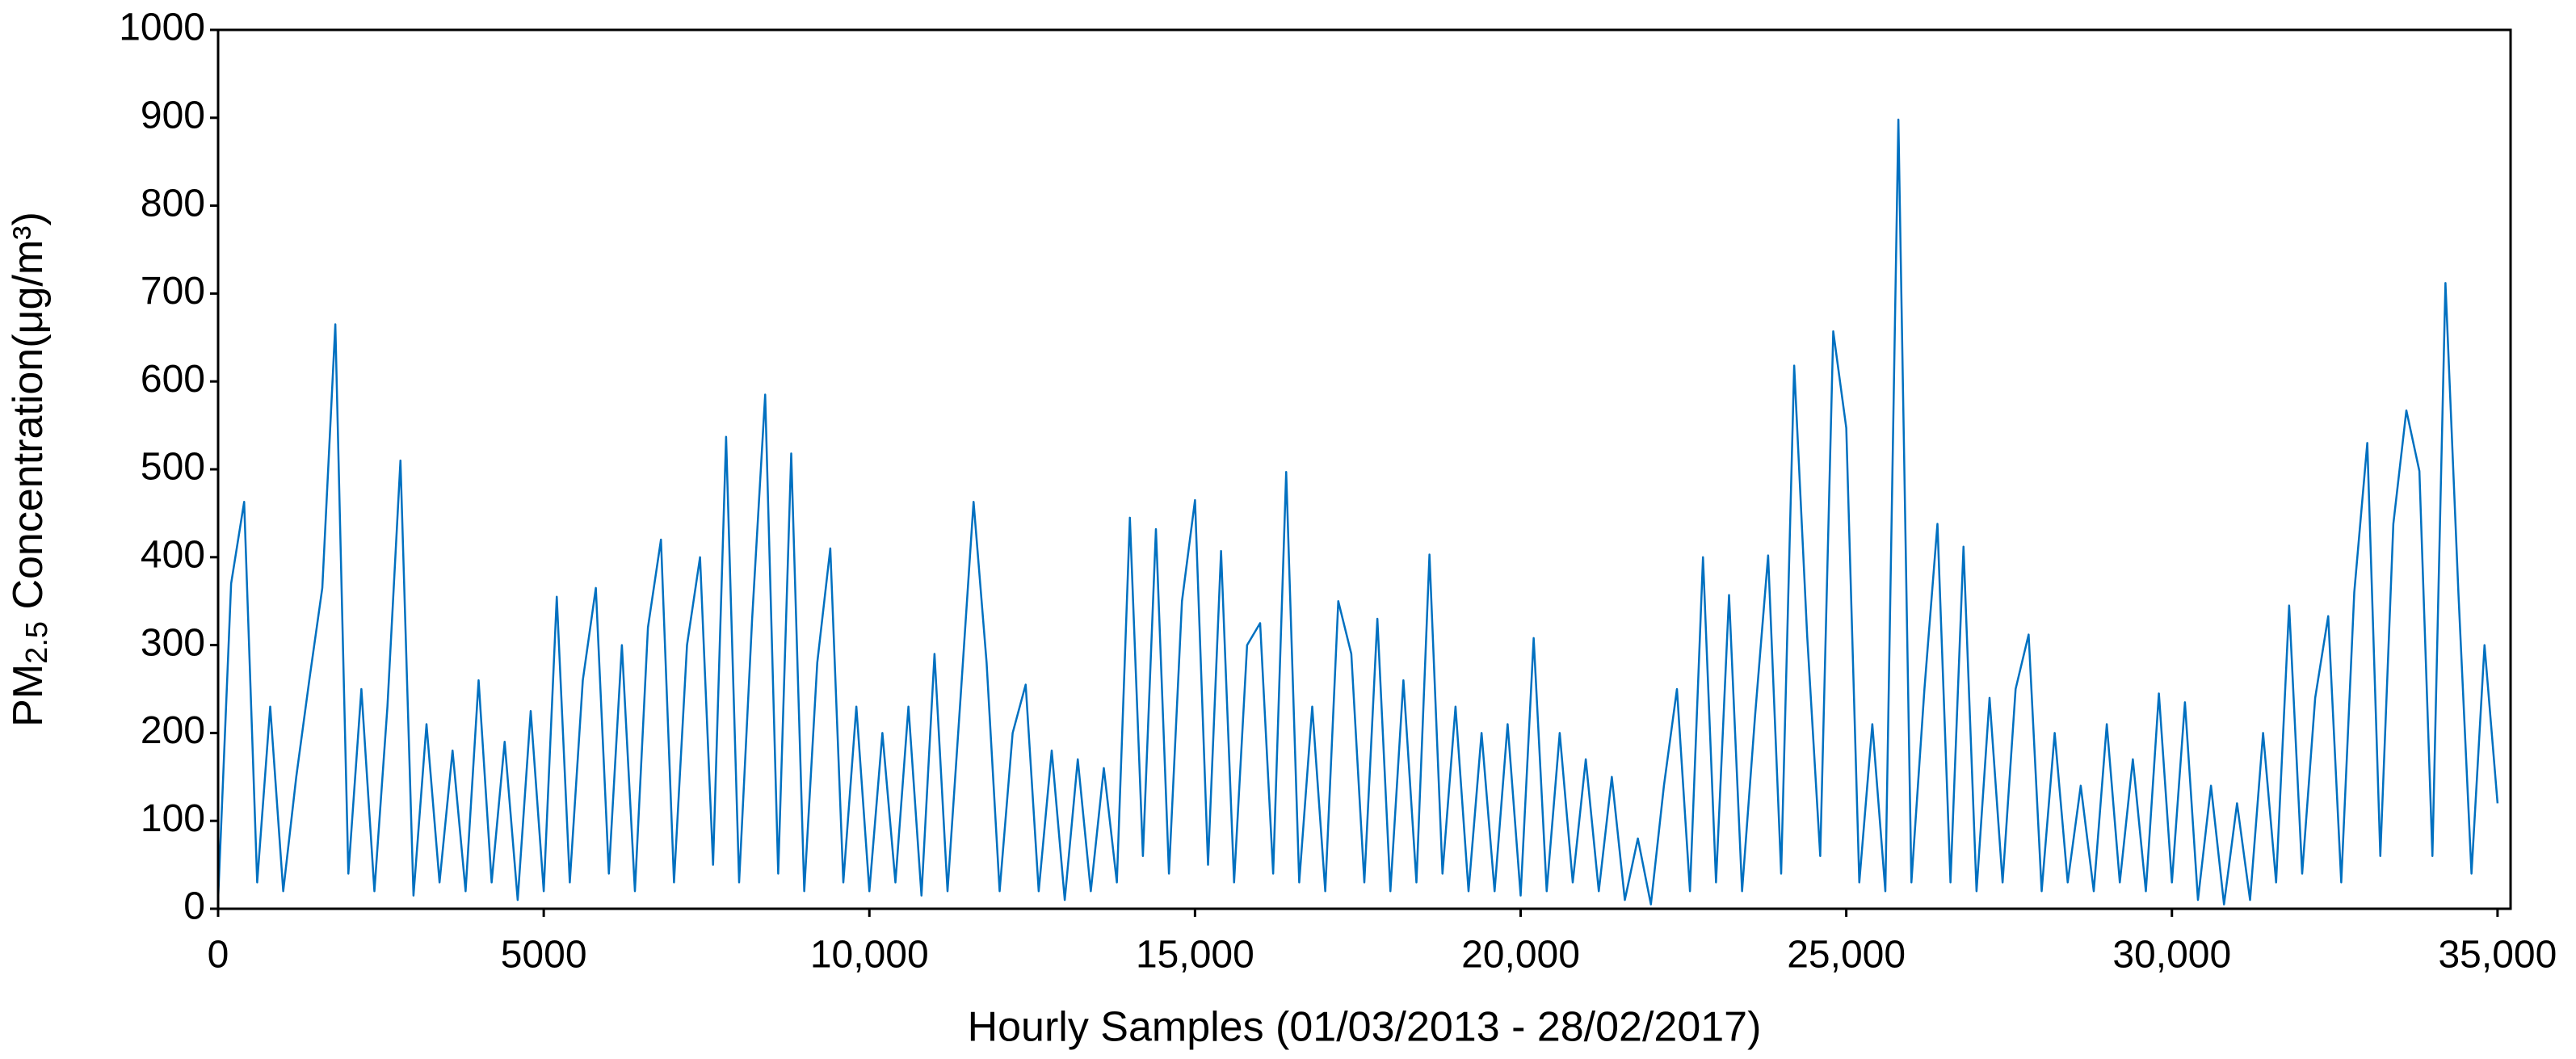 This screenshot has width=2576, height=1059. What do you see at coordinates (218, 955) in the screenshot?
I see `x-tick-label: 0` at bounding box center [218, 955].